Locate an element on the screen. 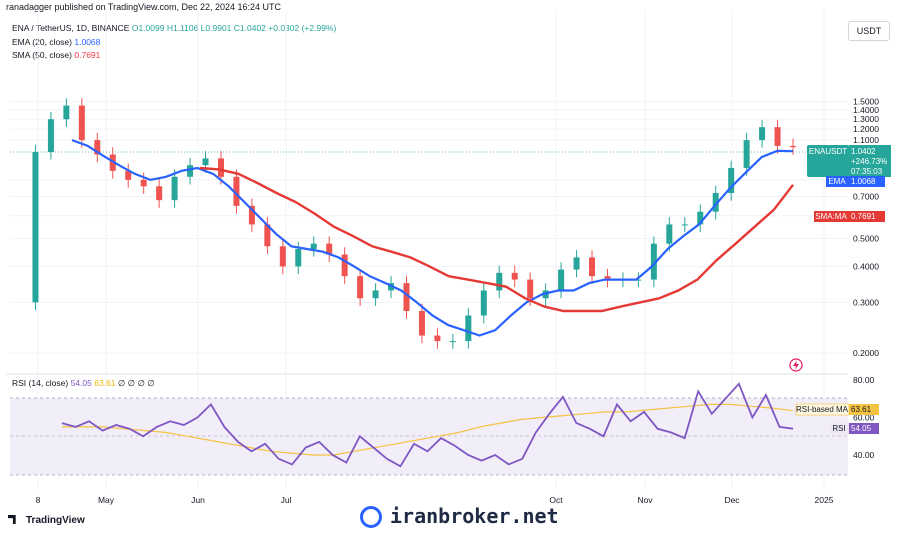 The width and height of the screenshot is (900, 534). lightning-icon is located at coordinates (796, 365).